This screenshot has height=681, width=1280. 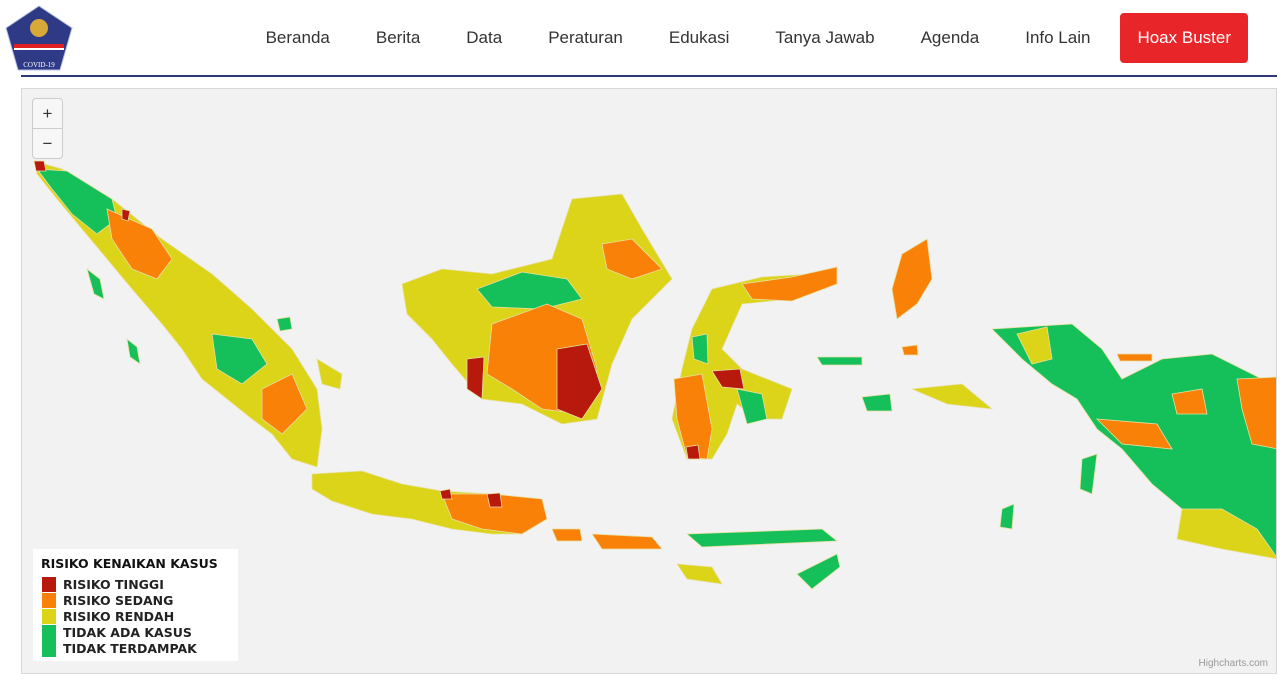 What do you see at coordinates (825, 37) in the screenshot?
I see `nav-tanya-jawab: Tanya Jawab` at bounding box center [825, 37].